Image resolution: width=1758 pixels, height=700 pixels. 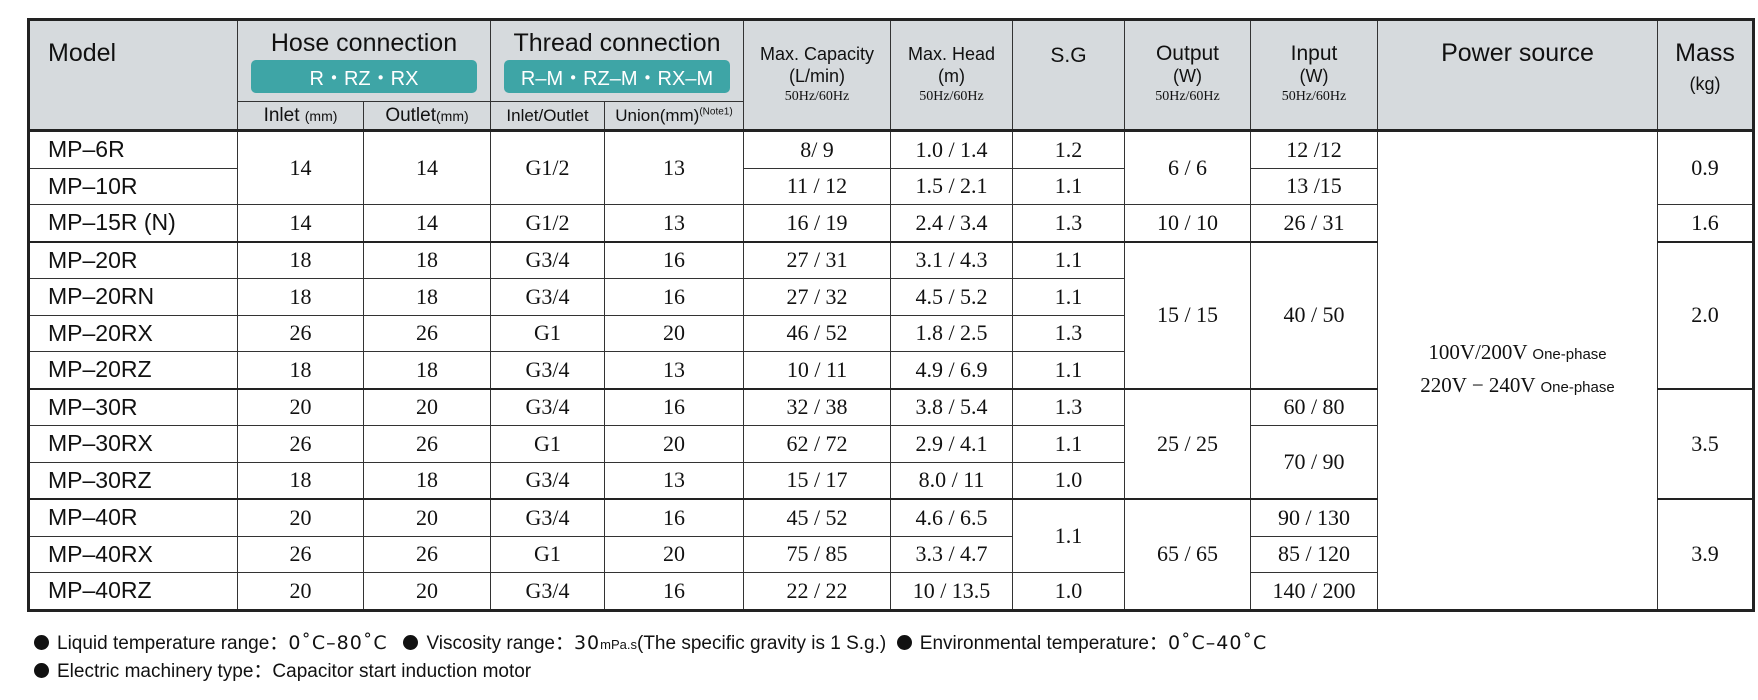 I want to click on header-cell: Union(mm)(Note1), so click(x=674, y=116).